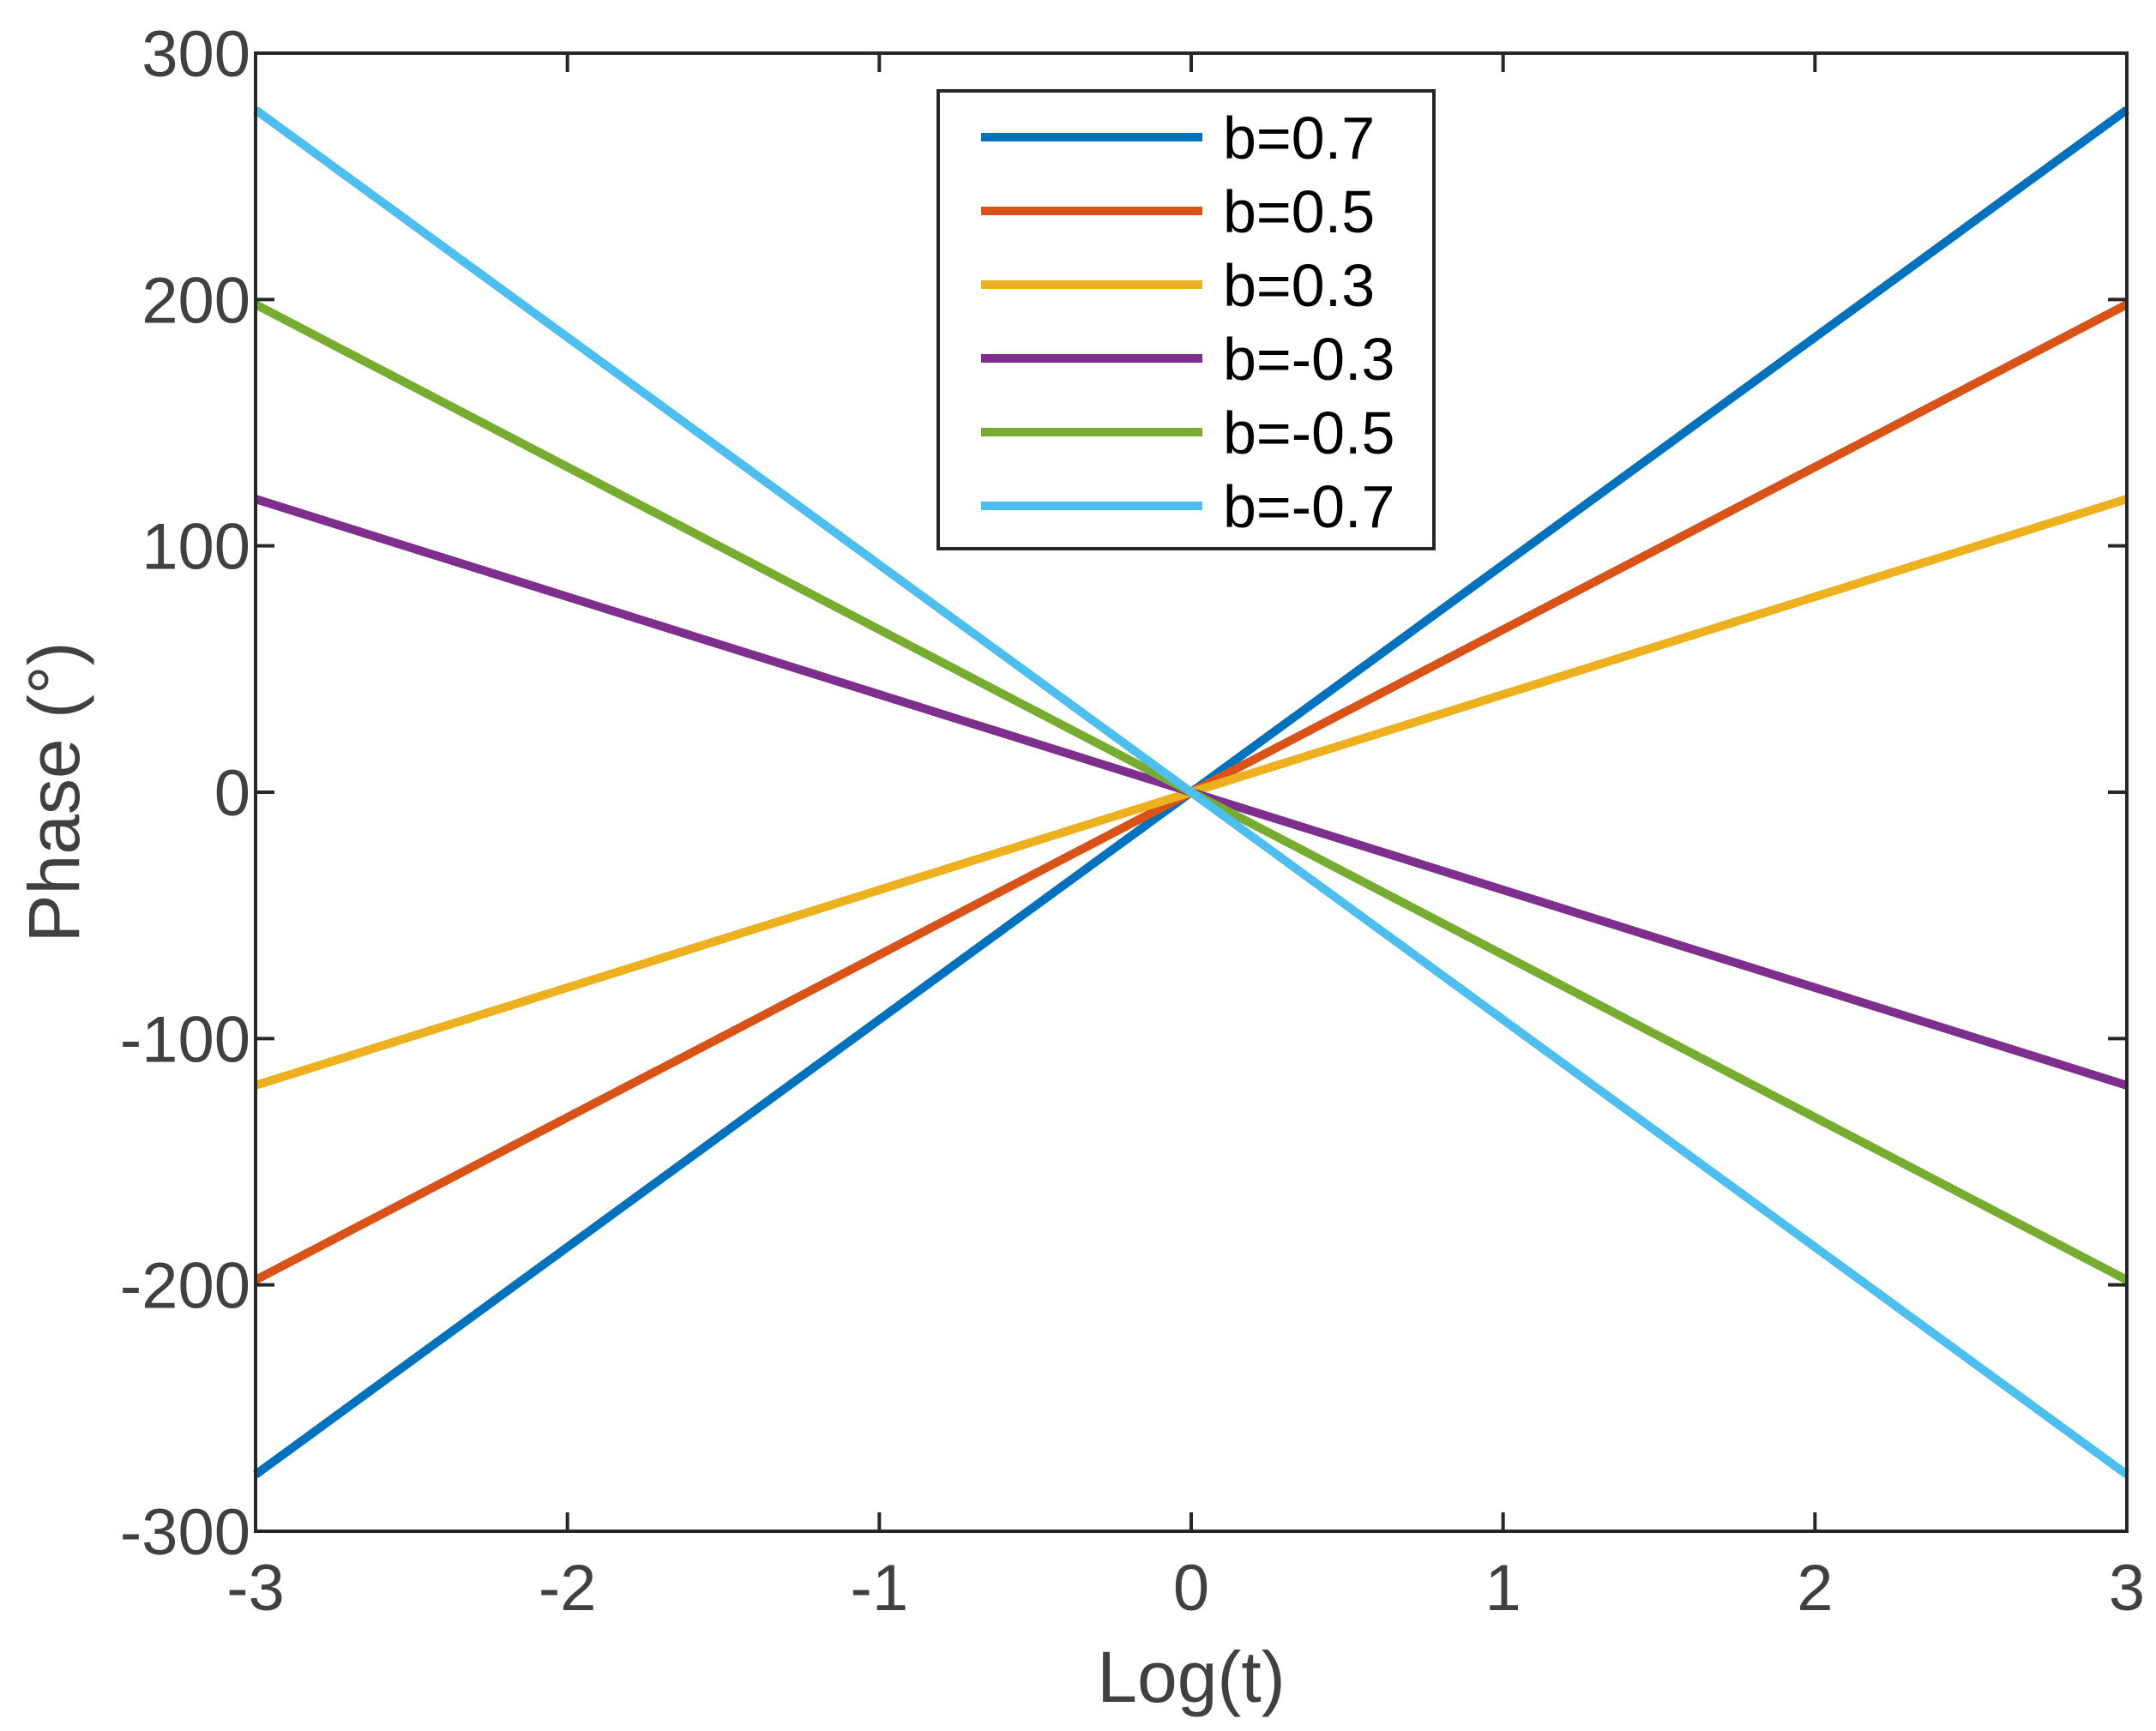 The height and width of the screenshot is (1731, 2156). Describe the element at coordinates (1503, 1588) in the screenshot. I see `x-tick-label: 1` at that location.